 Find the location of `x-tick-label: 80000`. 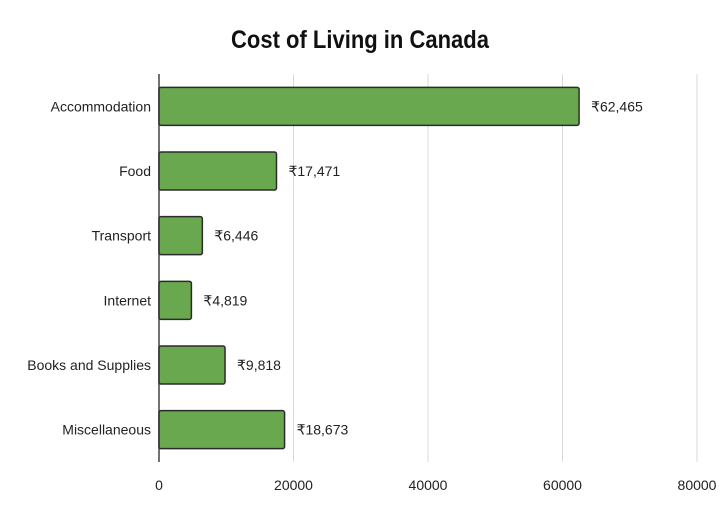

x-tick-label: 80000 is located at coordinates (697, 485).